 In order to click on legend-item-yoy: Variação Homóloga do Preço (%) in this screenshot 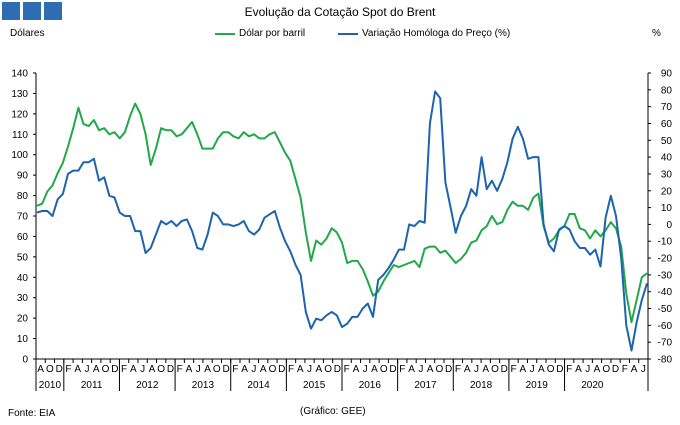, I will do `click(424, 33)`.